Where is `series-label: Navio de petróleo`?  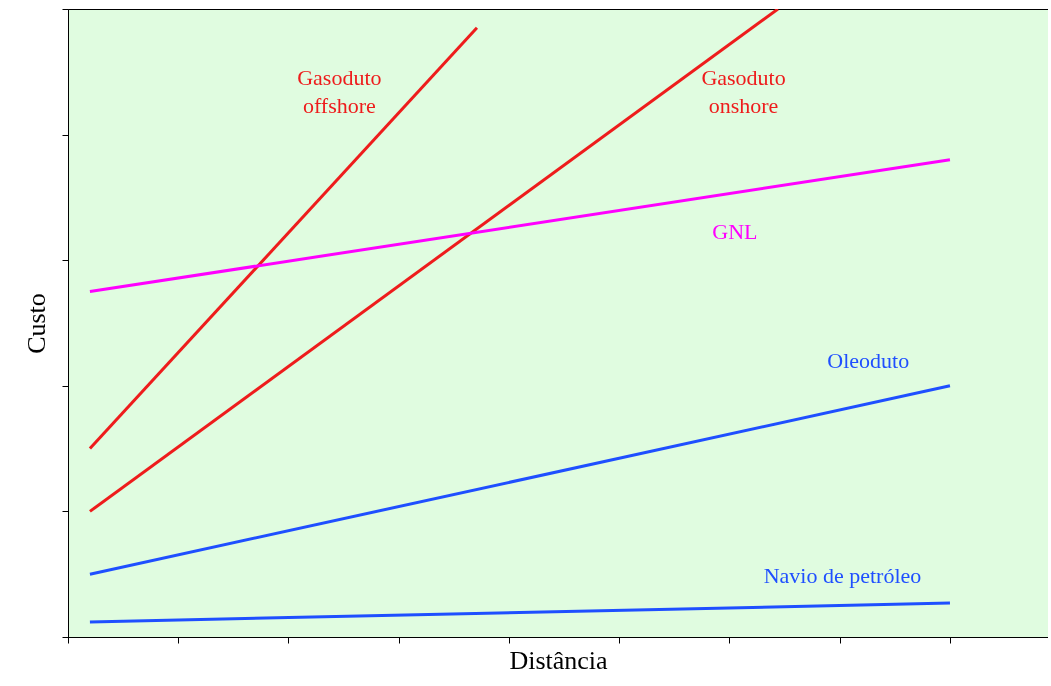 series-label: Navio de petróleo is located at coordinates (842, 576).